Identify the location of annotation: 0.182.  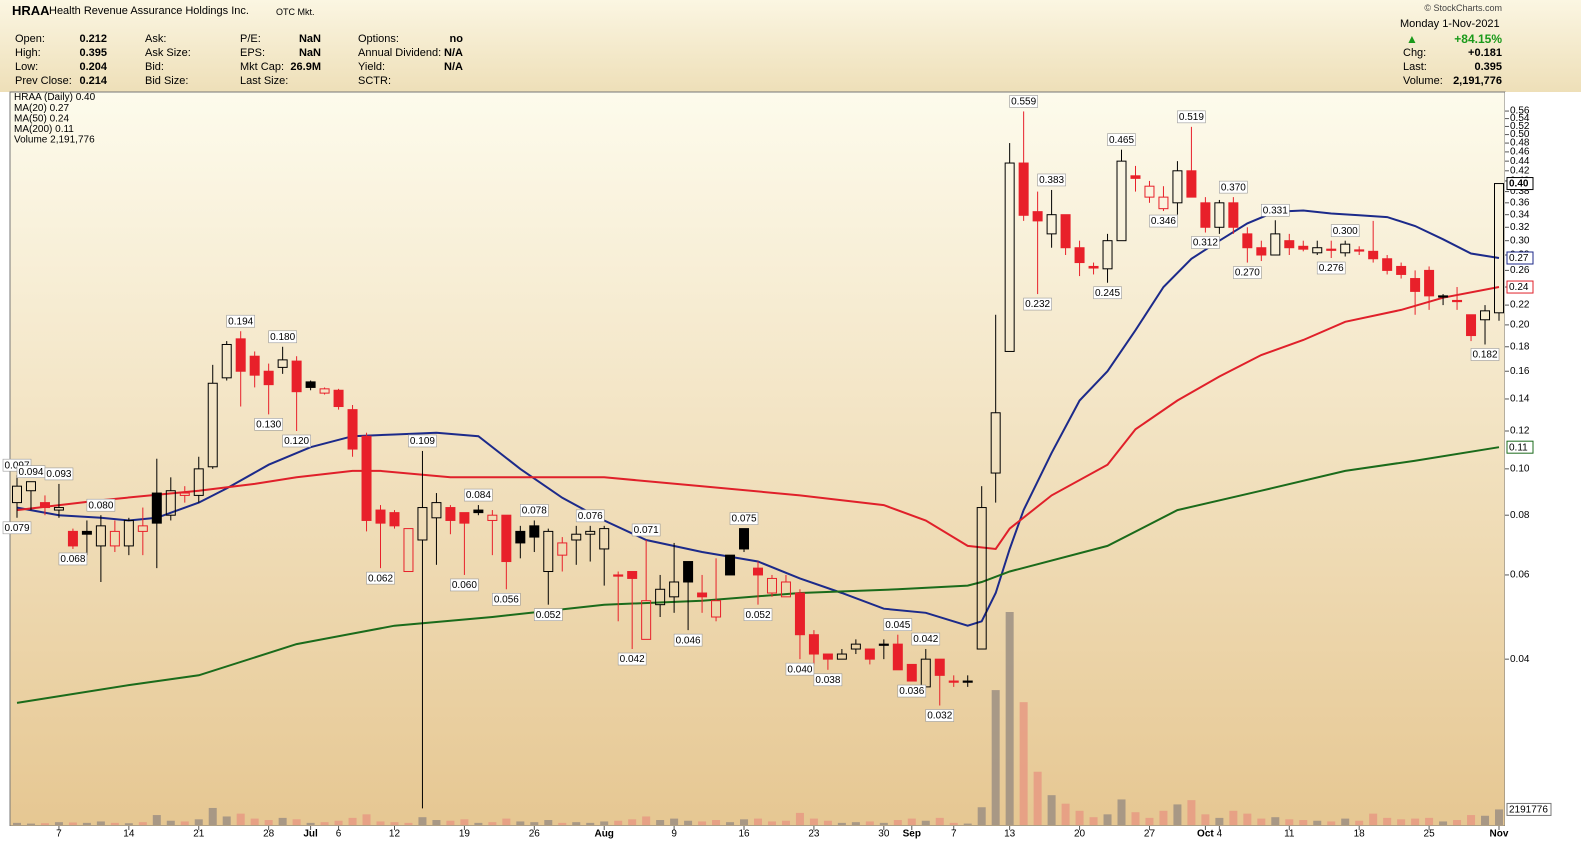
(1485, 355).